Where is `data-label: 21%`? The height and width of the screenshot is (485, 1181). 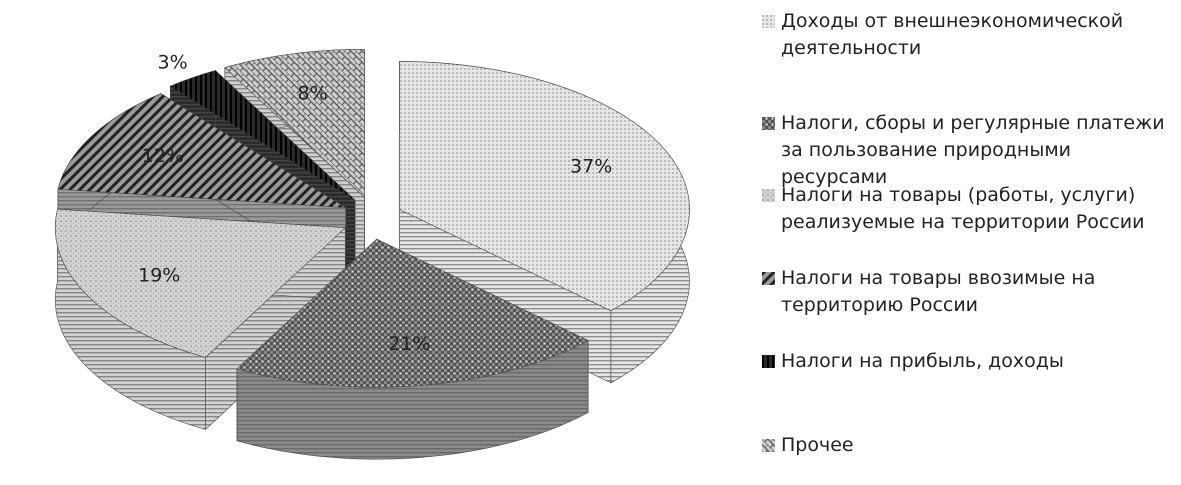 data-label: 21% is located at coordinates (409, 344).